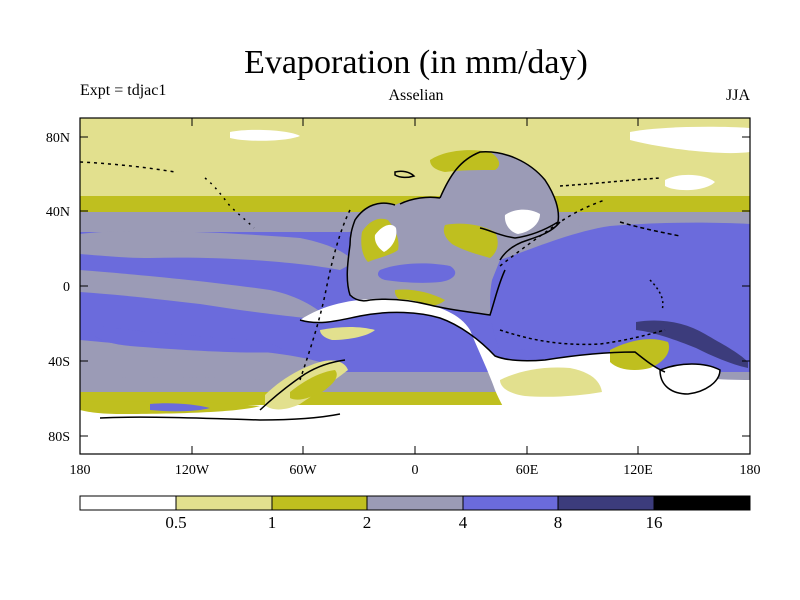 The image size is (800, 600). Describe the element at coordinates (66, 287) in the screenshot. I see `lat-tick-label: 0` at that location.